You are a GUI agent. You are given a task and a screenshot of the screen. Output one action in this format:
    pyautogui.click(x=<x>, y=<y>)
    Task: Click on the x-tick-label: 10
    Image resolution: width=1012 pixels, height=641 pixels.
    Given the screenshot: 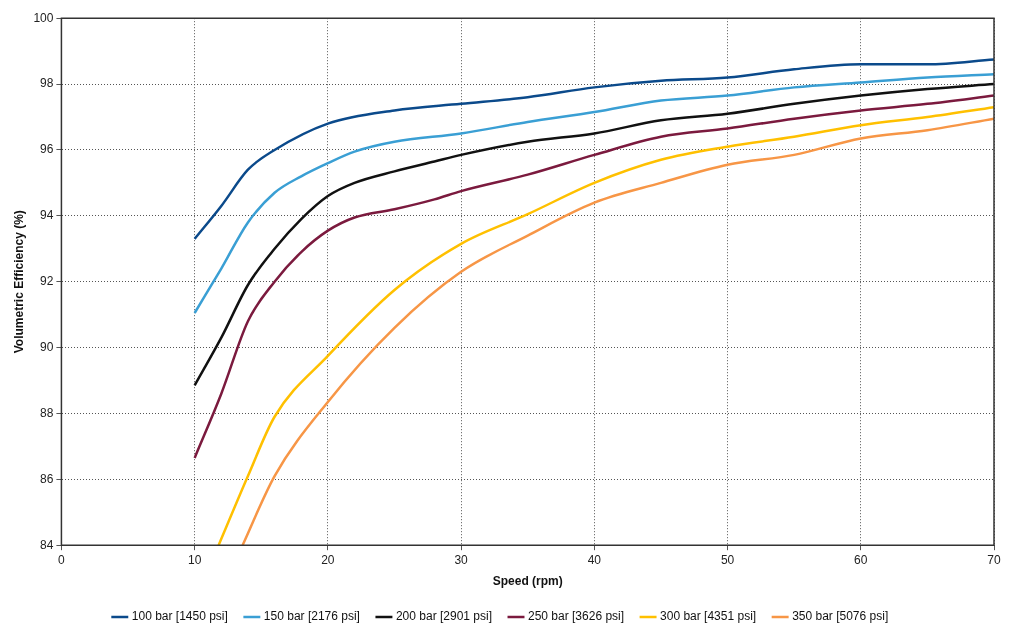 What is the action you would take?
    pyautogui.click(x=194, y=559)
    